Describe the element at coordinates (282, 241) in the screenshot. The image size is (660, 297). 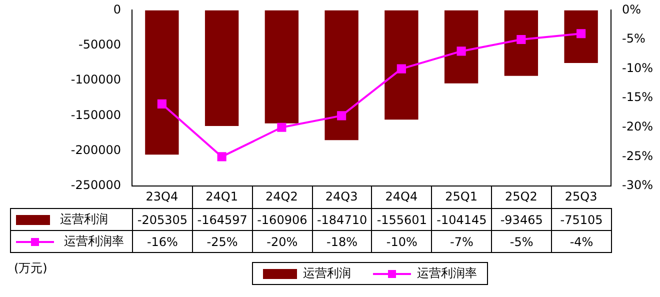
I see `data-label: -20%` at that location.